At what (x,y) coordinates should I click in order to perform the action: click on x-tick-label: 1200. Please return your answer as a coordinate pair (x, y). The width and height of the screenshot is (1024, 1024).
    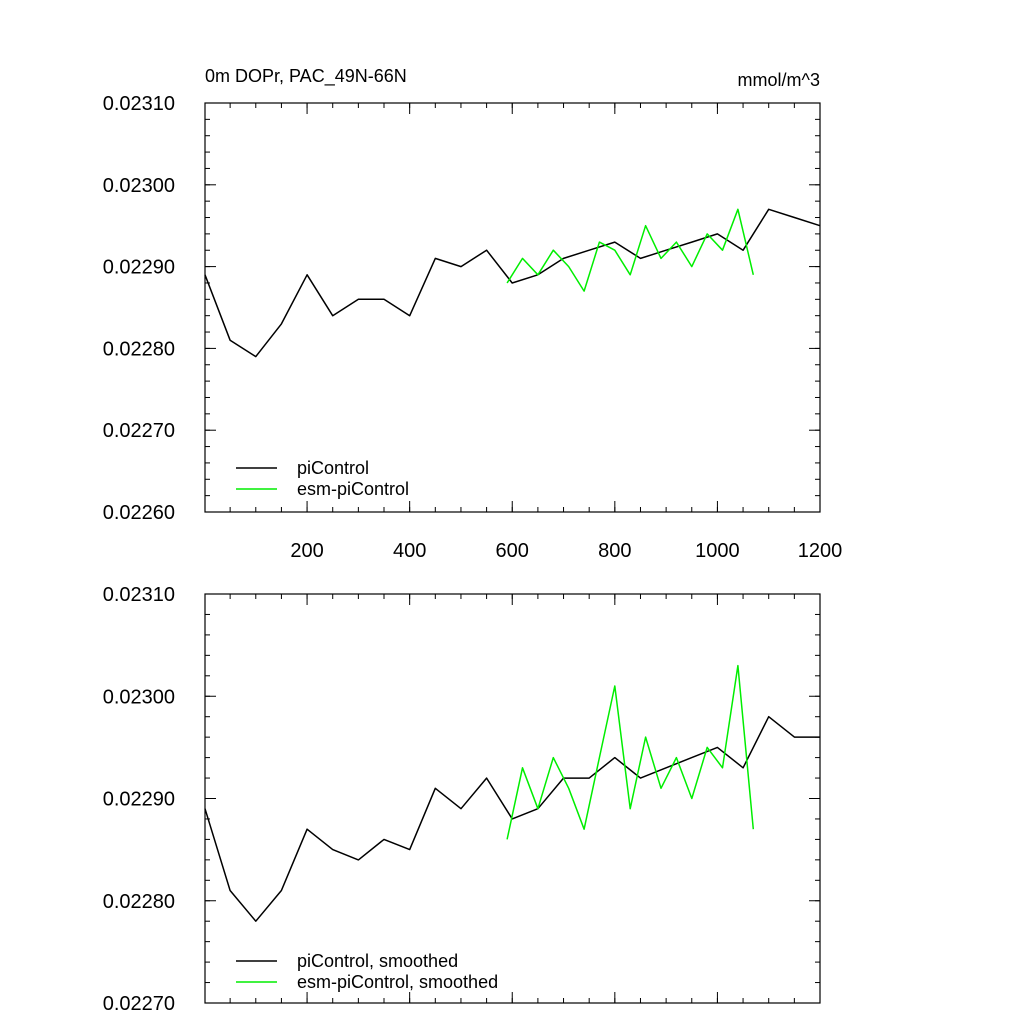
    Looking at the image, I should click on (820, 551).